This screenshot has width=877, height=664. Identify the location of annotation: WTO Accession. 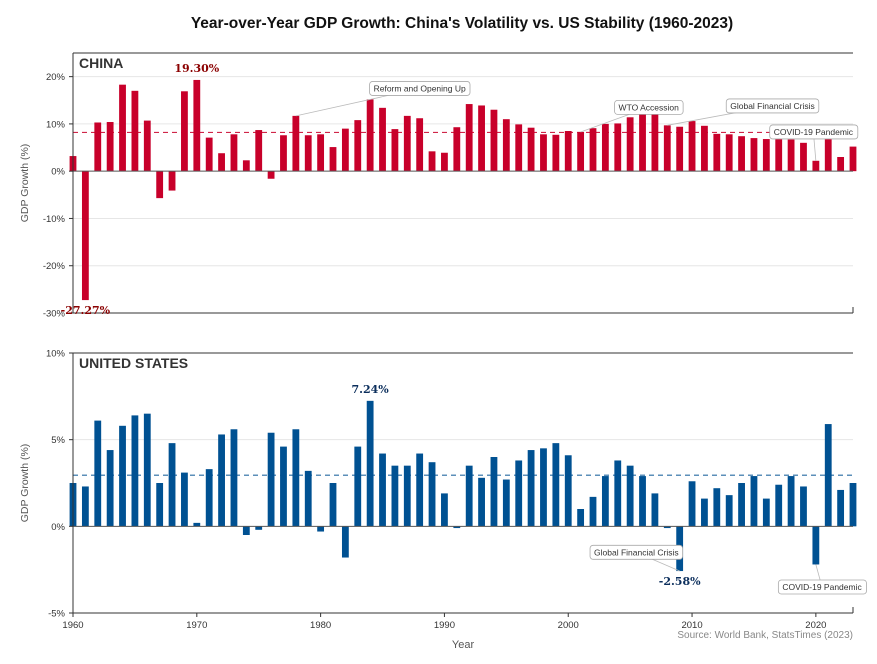
(649, 107).